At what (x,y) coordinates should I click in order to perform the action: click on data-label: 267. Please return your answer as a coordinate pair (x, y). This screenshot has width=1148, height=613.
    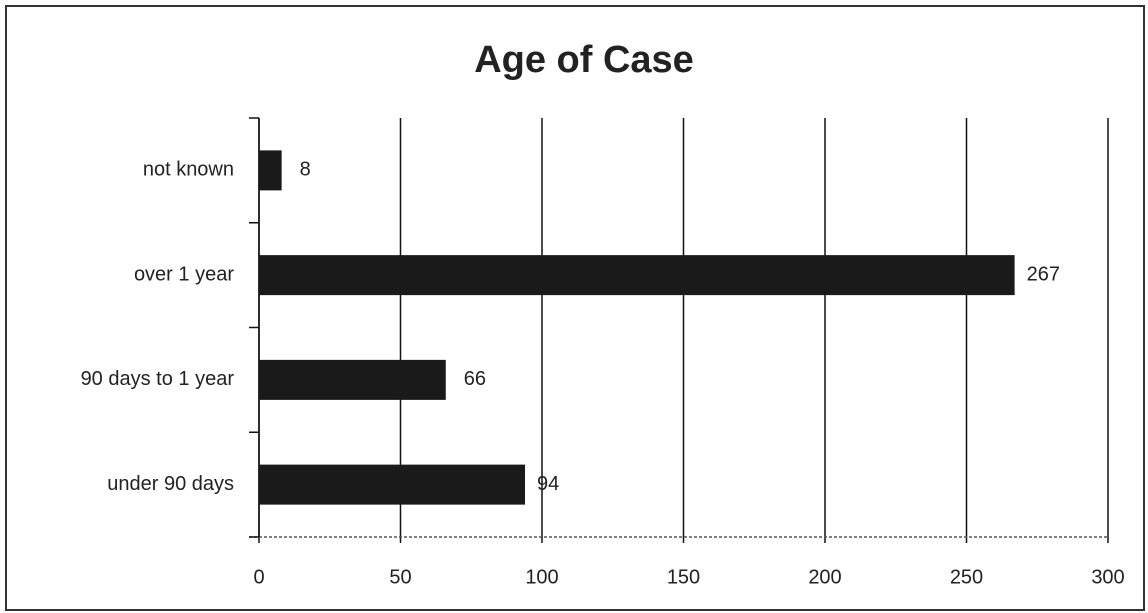
    Looking at the image, I should click on (1043, 274).